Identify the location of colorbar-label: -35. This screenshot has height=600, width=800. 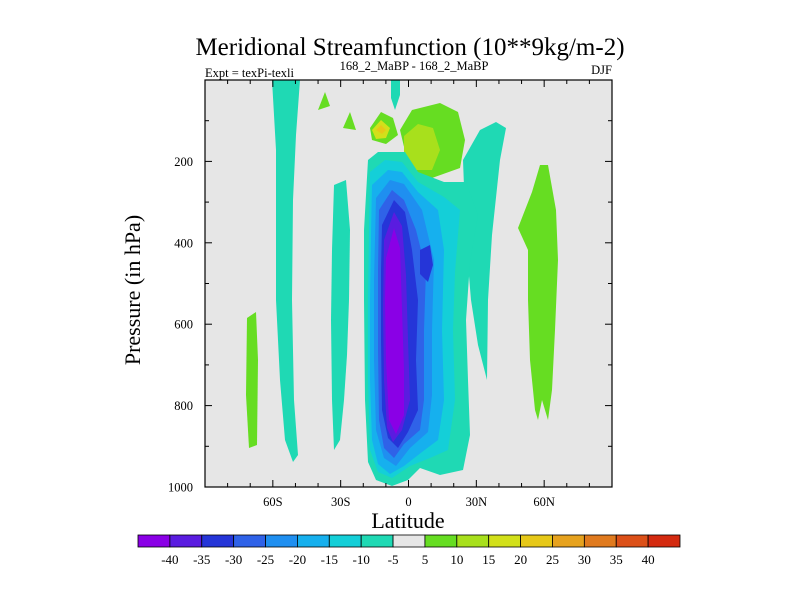
(201, 559).